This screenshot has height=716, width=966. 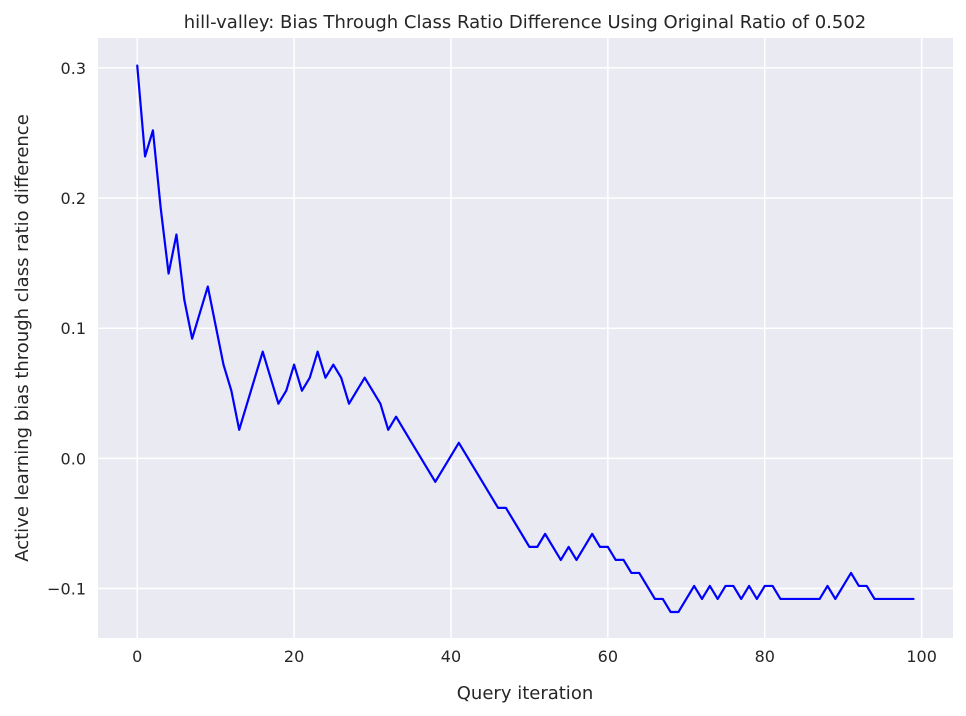 I want to click on y-axis-ticks: −0.1 0.0 0.1 0.2 0.3, so click(x=66, y=329).